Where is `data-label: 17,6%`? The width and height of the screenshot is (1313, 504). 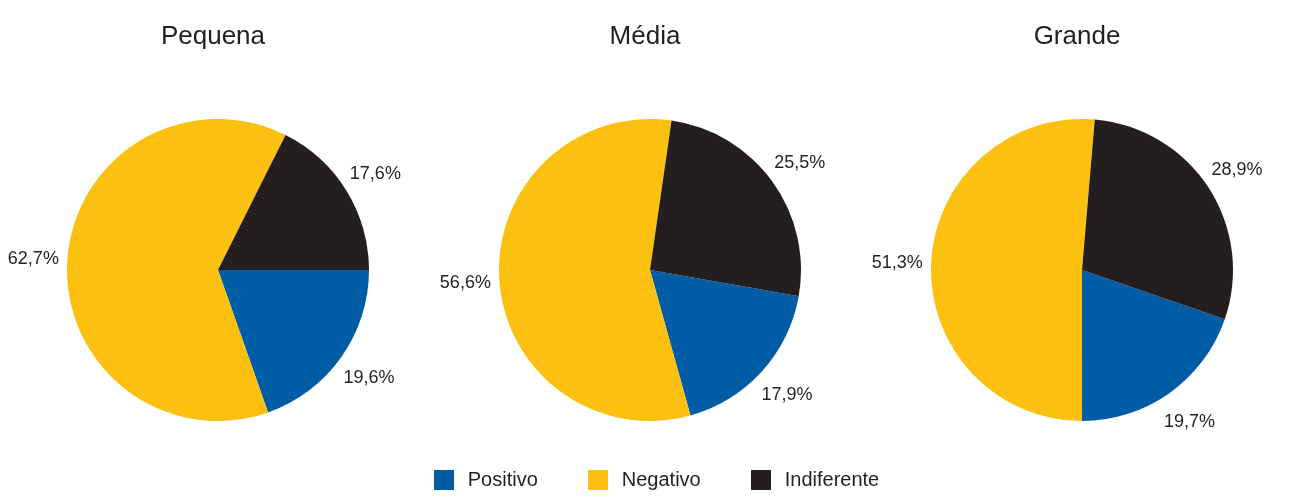
data-label: 17,6% is located at coordinates (375, 172).